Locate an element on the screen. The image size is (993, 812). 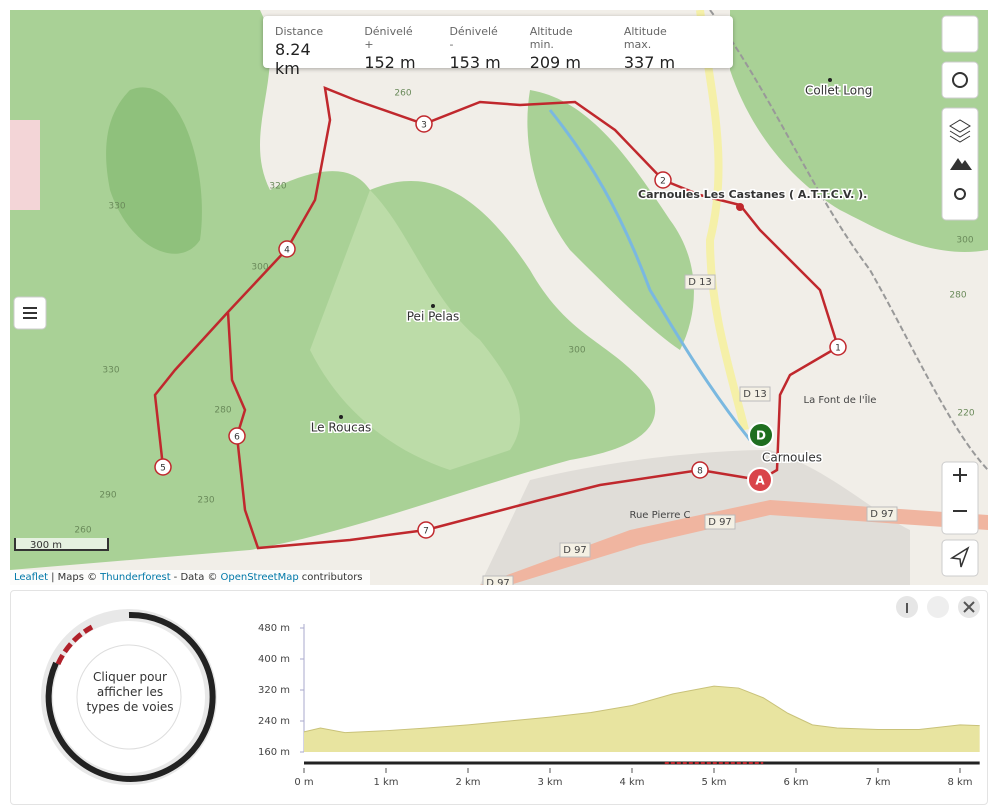
river is located at coordinates (650, 275).